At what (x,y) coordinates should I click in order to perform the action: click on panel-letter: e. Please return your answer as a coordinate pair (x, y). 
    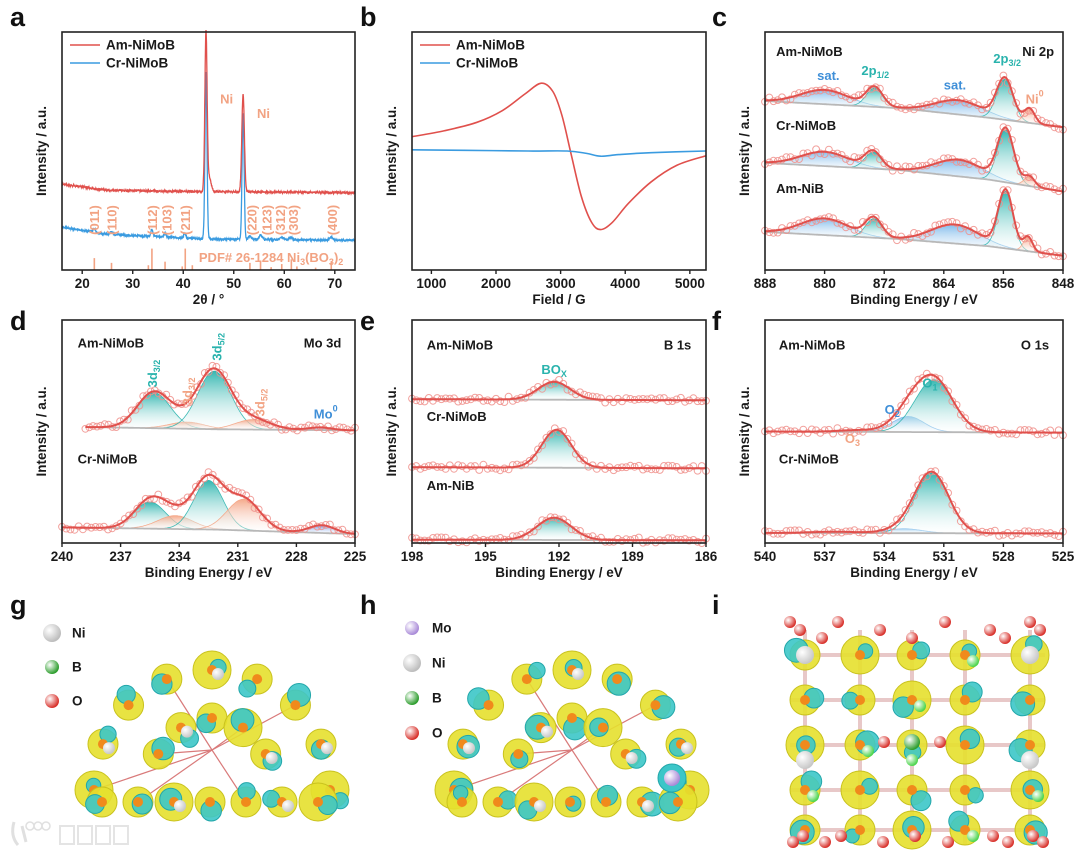
    Looking at the image, I should click on (367, 321).